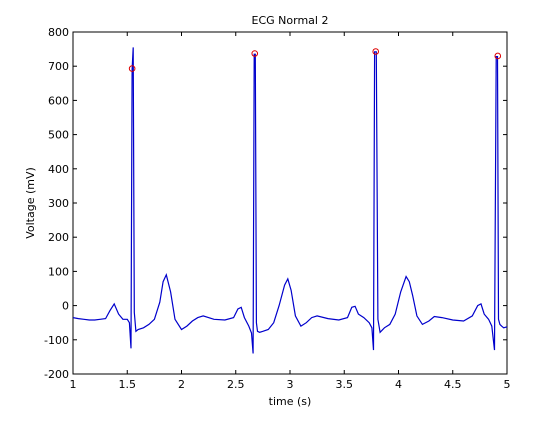 This screenshot has height=424, width=560. What do you see at coordinates (58, 100) in the screenshot?
I see `y-tick-label: 600` at bounding box center [58, 100].